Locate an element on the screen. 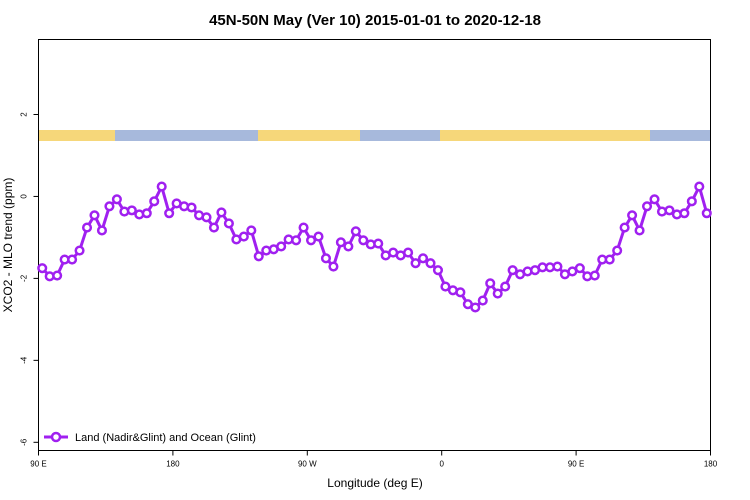 The height and width of the screenshot is (500, 750). y-axis-label: XCO2 - MLO trend (ppm) is located at coordinates (8, 245).